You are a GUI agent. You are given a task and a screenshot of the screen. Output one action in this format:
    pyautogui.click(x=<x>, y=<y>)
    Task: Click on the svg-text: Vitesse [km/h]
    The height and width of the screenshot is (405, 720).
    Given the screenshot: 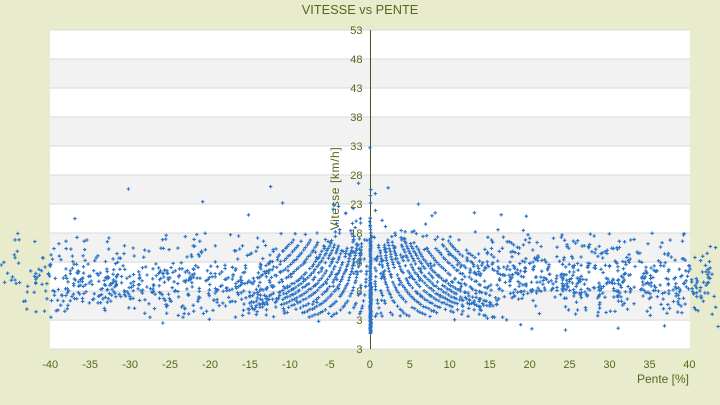 What is the action you would take?
    pyautogui.click(x=335, y=189)
    